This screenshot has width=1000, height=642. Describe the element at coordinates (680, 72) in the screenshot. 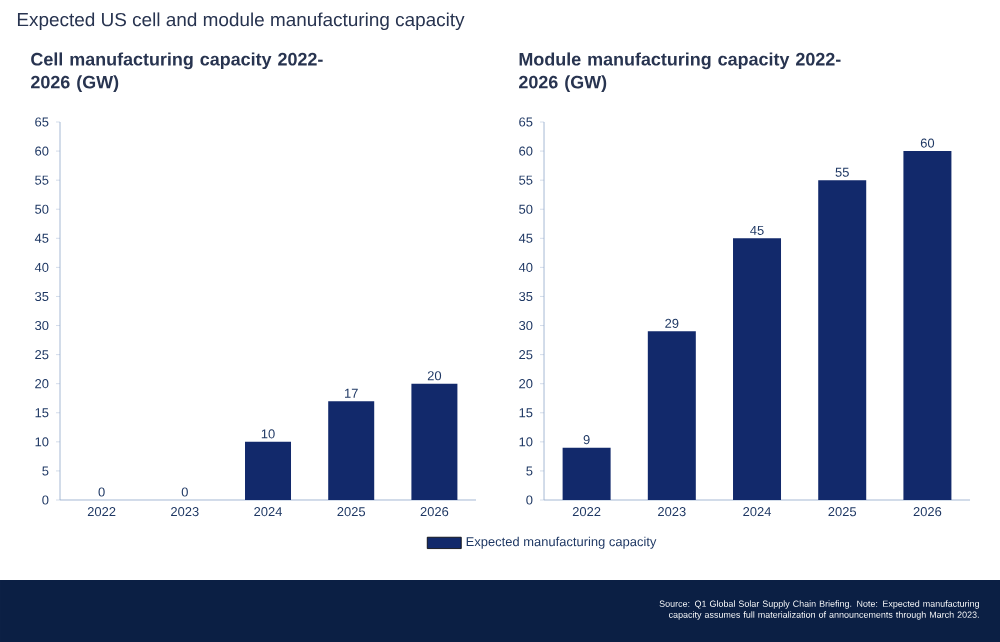

I see `chart-title: Module manufacturing capacity 2022-2026 (GW)` at that location.